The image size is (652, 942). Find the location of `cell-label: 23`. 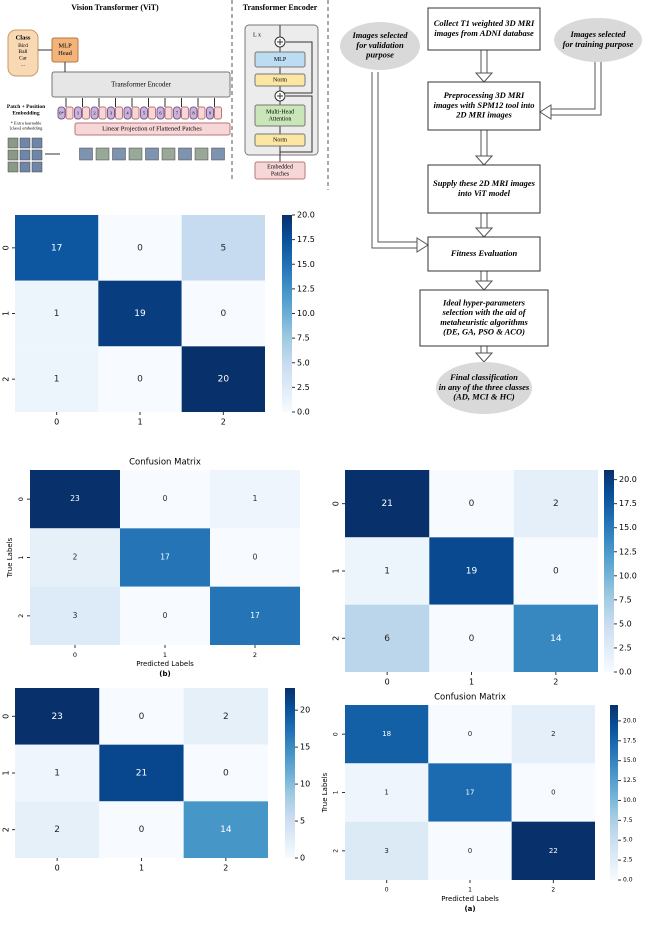

cell-label: 23 is located at coordinates (75, 498).